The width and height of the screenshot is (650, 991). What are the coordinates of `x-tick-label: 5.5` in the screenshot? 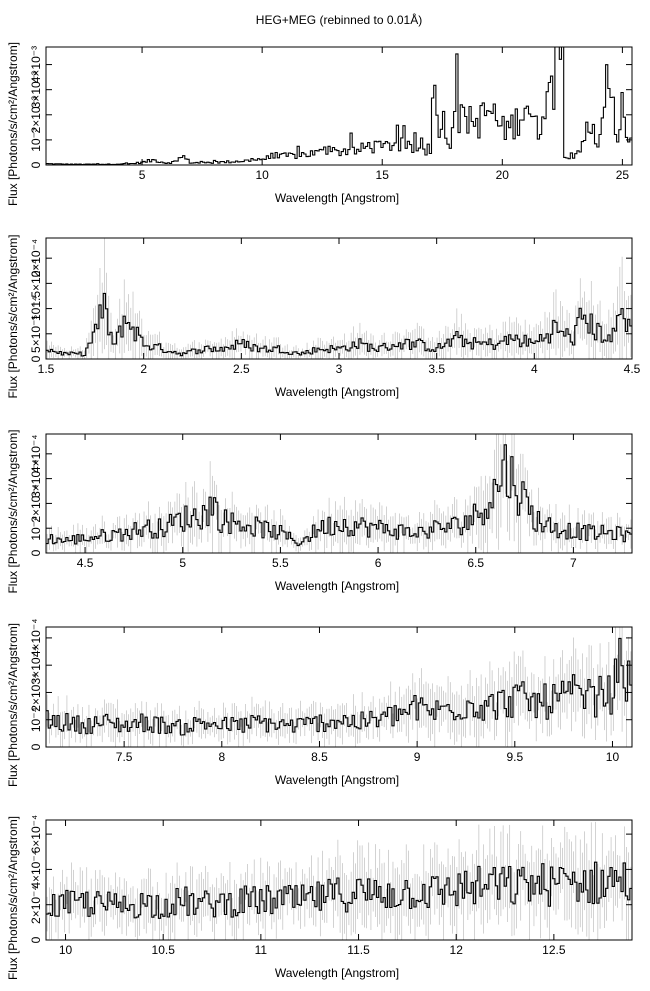 It's located at (280, 563).